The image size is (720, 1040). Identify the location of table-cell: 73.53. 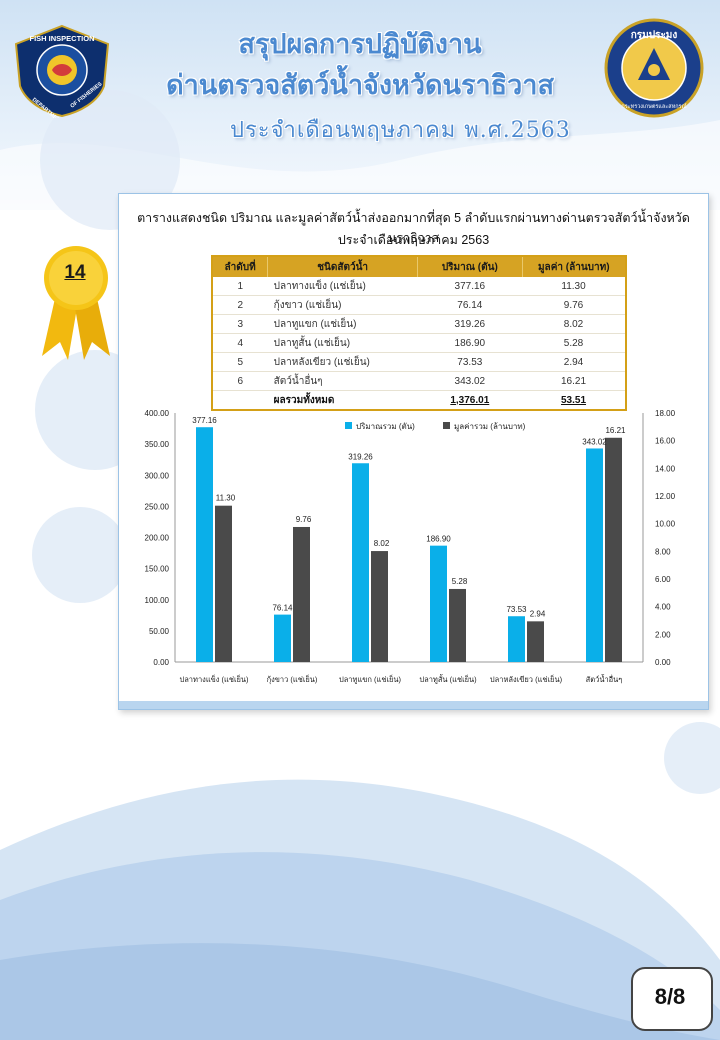
(470, 362).